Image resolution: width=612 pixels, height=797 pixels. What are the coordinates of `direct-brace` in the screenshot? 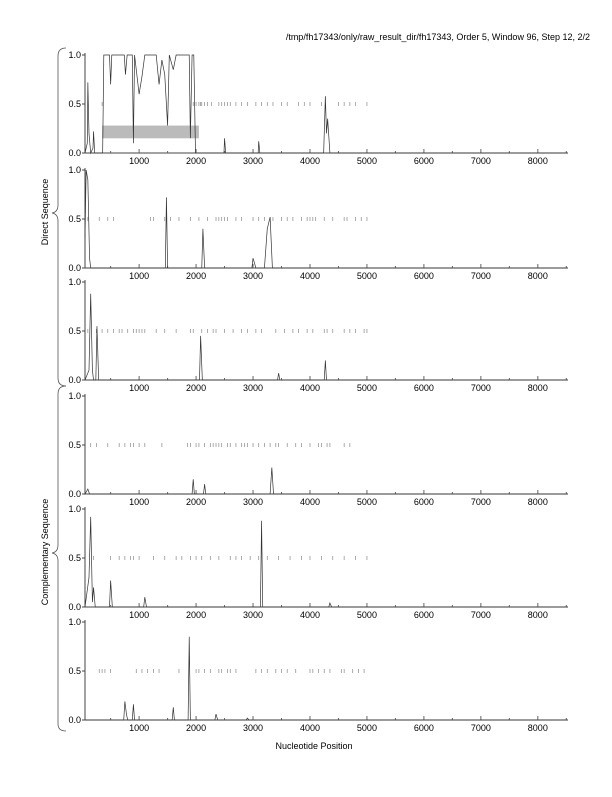 It's located at (59, 217).